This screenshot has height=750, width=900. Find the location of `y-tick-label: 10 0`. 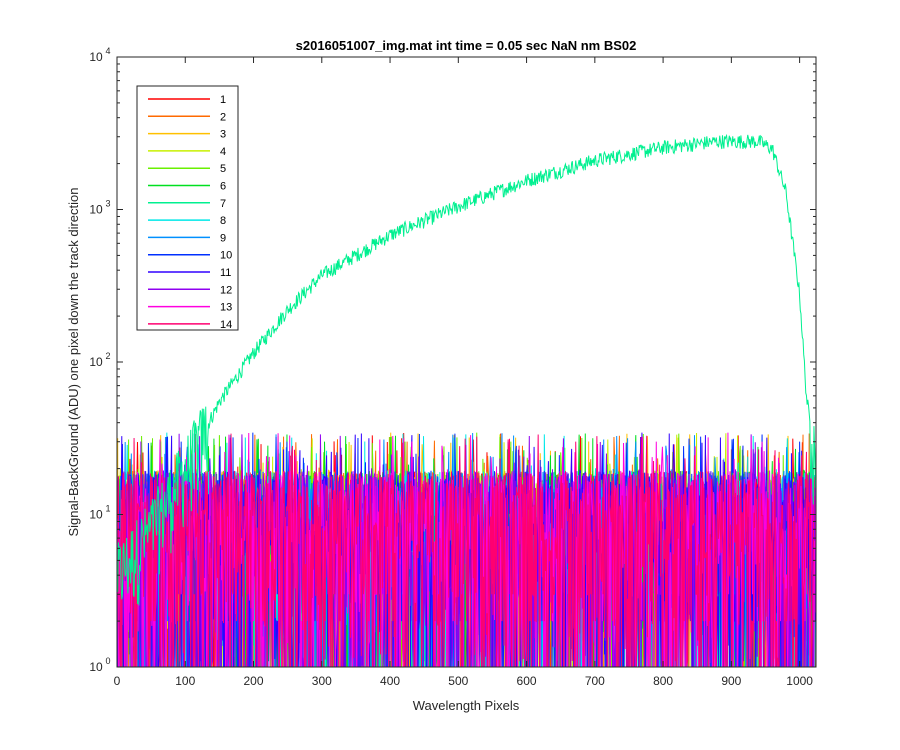

y-tick-label: 10 0 is located at coordinates (99, 665).